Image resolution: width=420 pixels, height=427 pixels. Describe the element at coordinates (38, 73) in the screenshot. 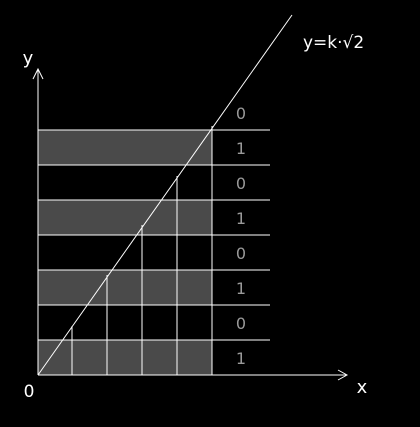

I see `y-axis-arrowhead` at that location.